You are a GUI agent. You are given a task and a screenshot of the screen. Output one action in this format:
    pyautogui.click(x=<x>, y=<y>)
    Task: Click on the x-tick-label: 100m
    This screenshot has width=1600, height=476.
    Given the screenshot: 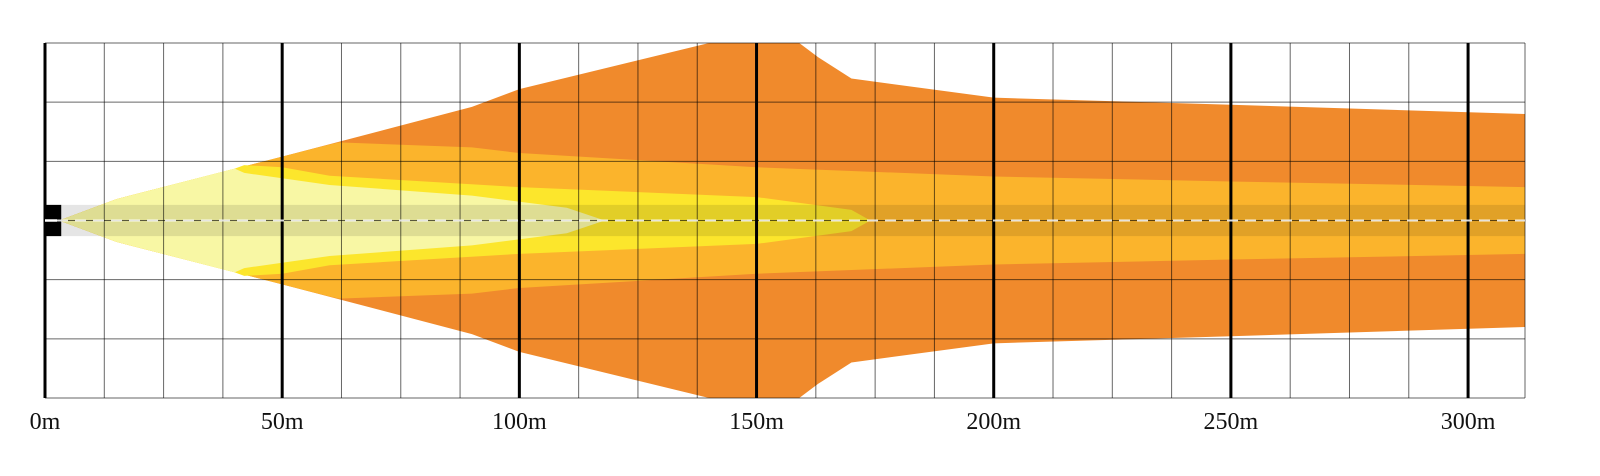 What is the action you would take?
    pyautogui.click(x=519, y=422)
    